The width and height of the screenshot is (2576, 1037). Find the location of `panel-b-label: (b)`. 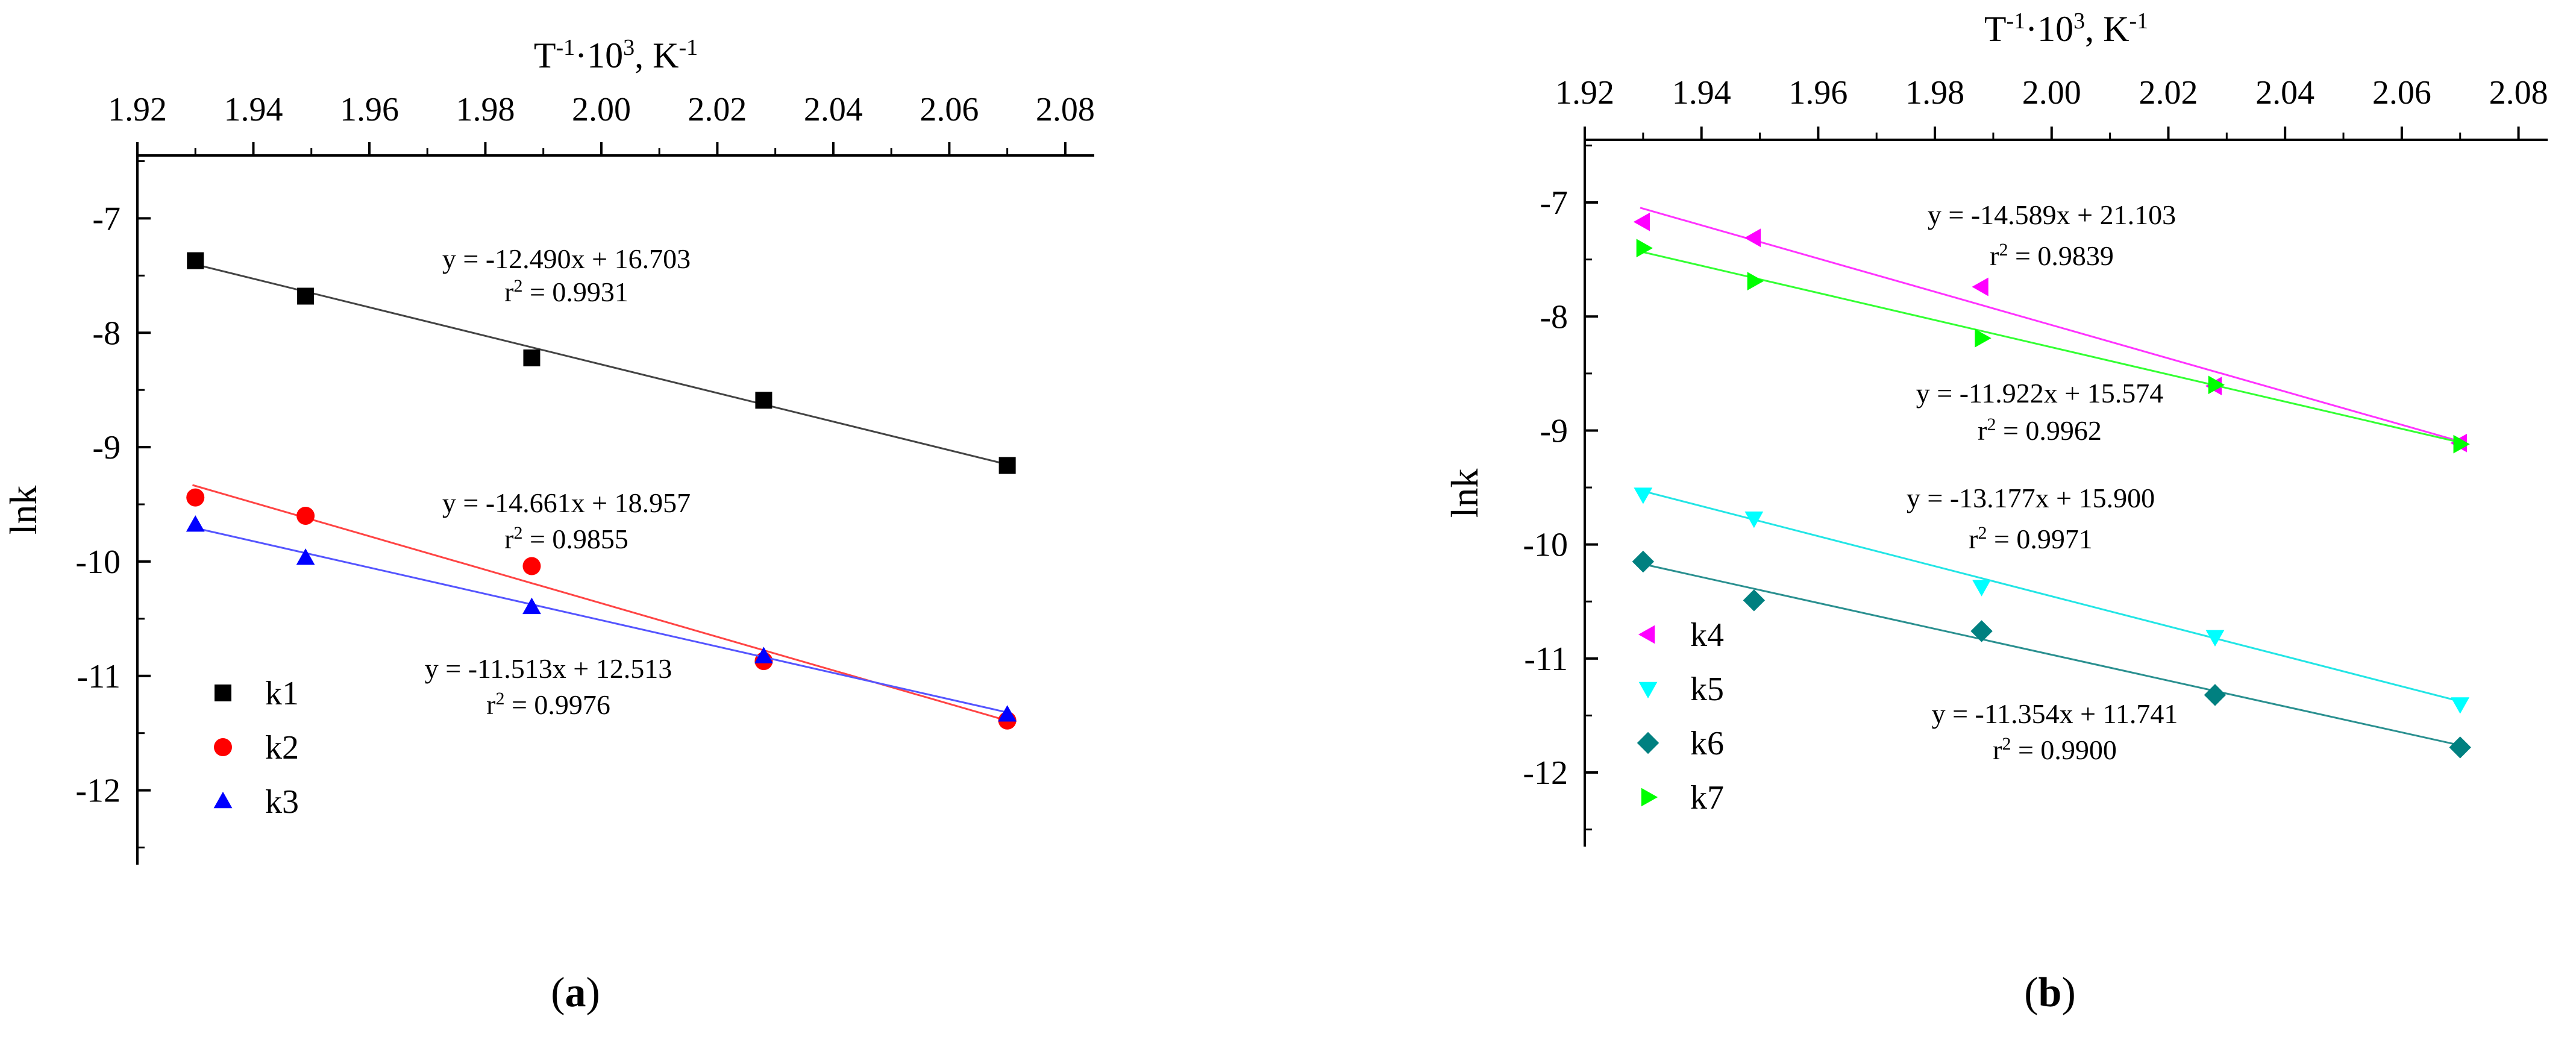

panel-b-label: (b) is located at coordinates (2050, 993).